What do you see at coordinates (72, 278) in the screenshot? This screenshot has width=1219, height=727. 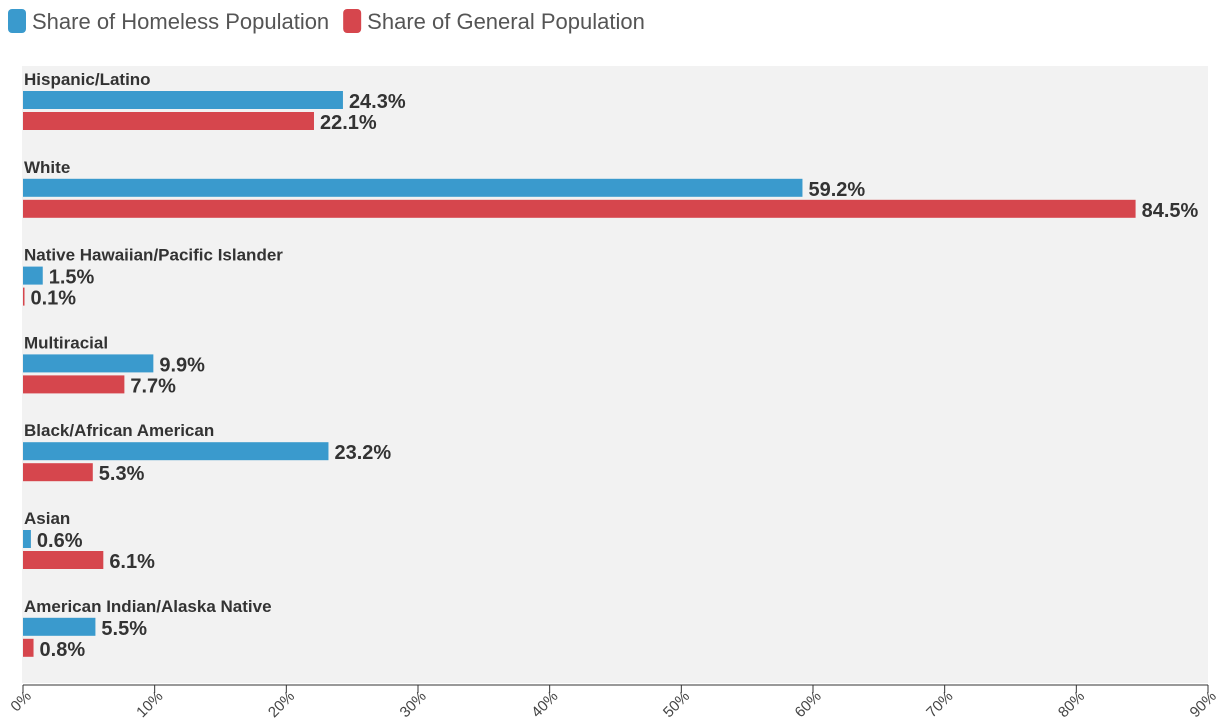 I see `value-label: 1.5%` at bounding box center [72, 278].